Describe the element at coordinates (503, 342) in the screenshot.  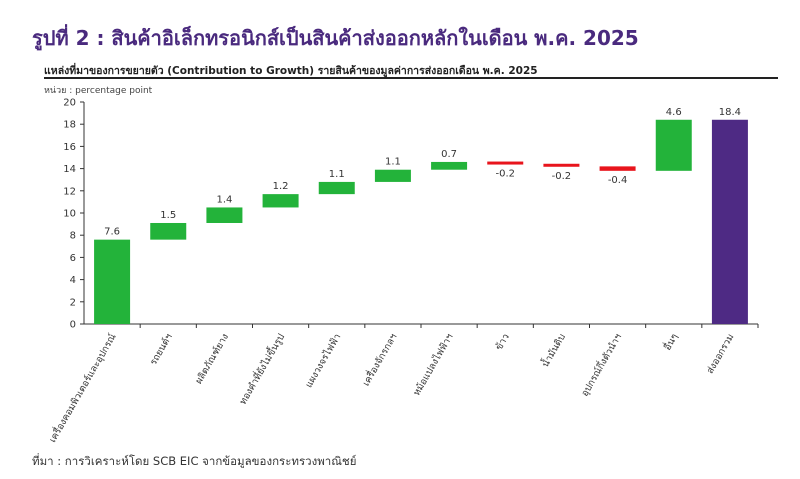
I see `x-category-label: ข้าว` at that location.